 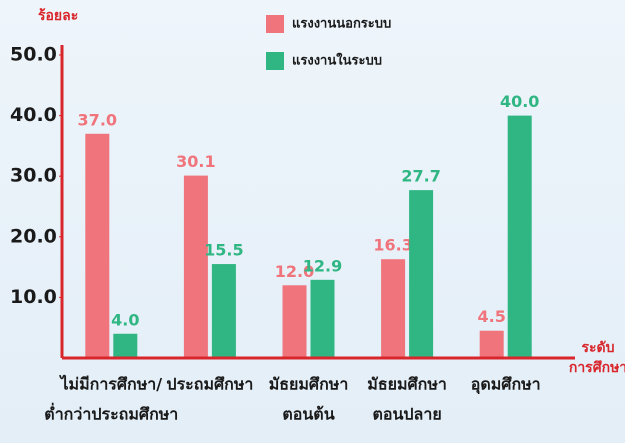 I want to click on y-tick-label: 30.0, so click(x=33, y=176).